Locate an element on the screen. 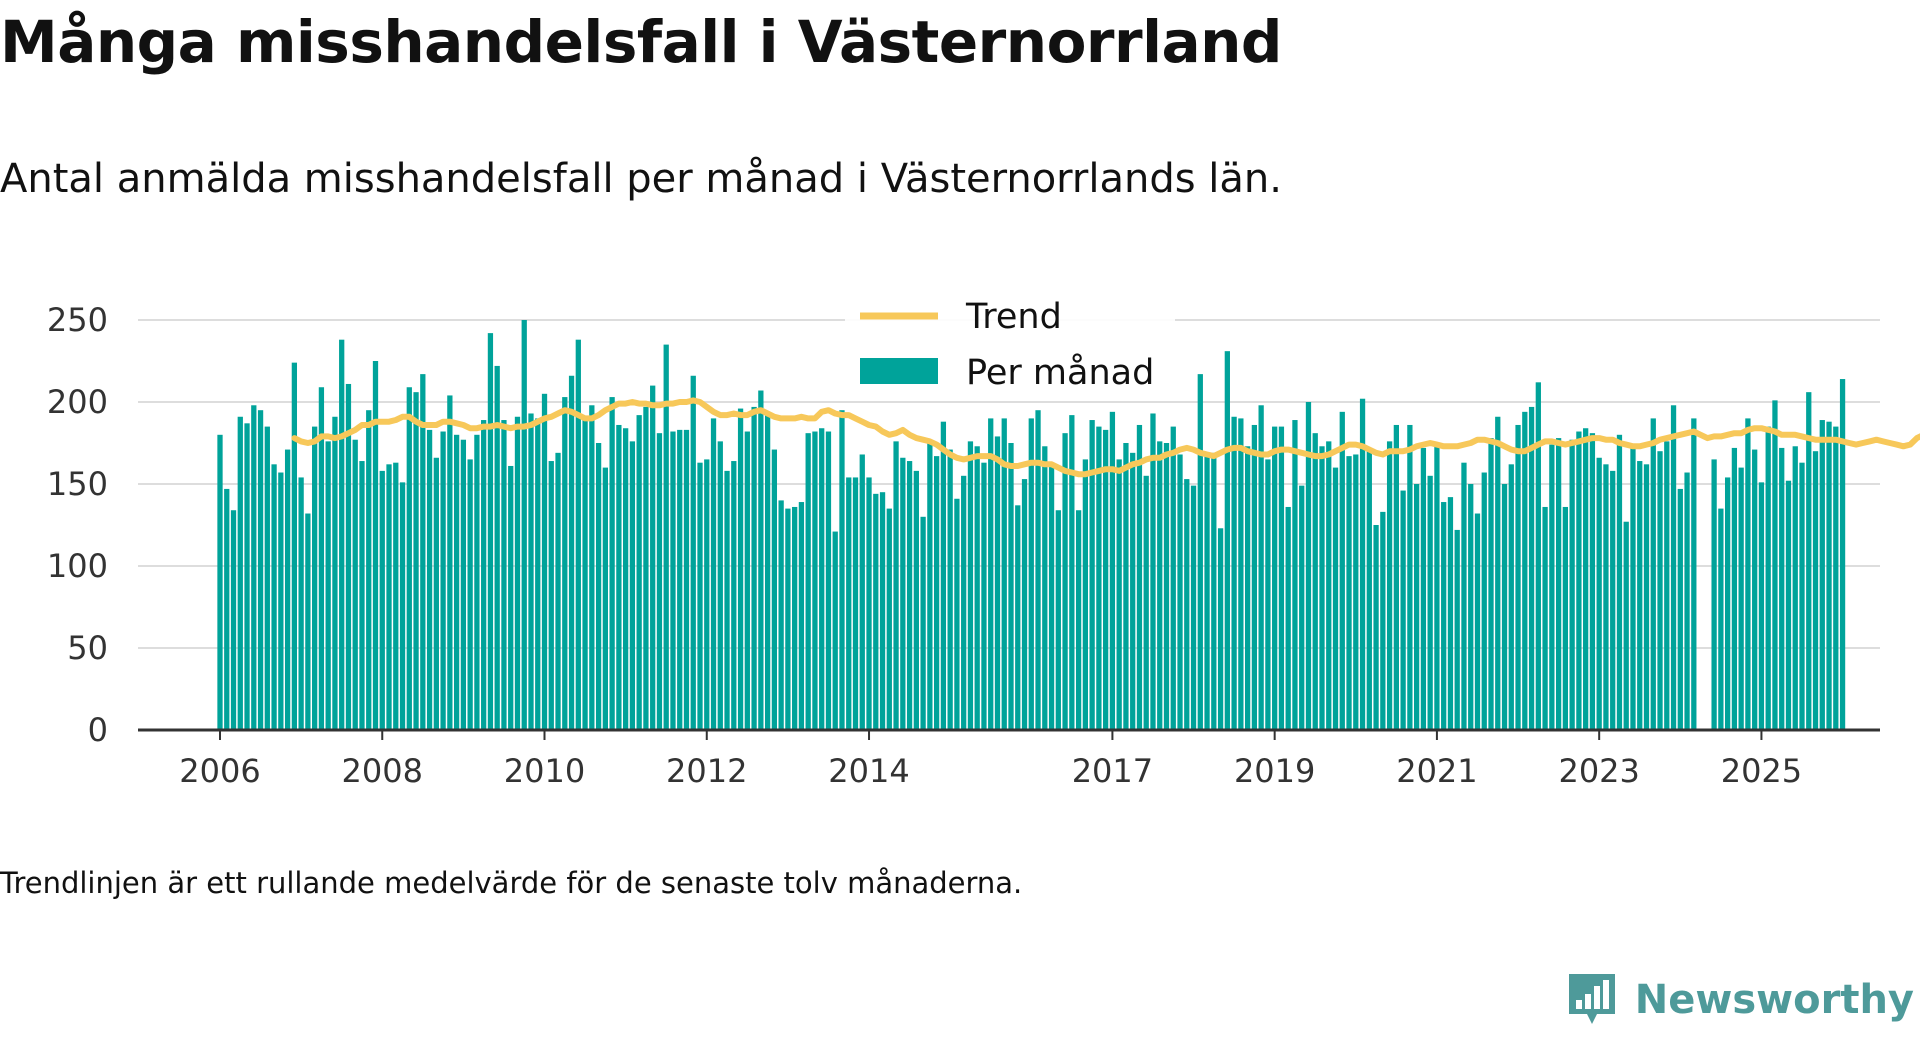 Image resolution: width=1920 pixels, height=1040 pixels. trend-line is located at coordinates (1105, 437).